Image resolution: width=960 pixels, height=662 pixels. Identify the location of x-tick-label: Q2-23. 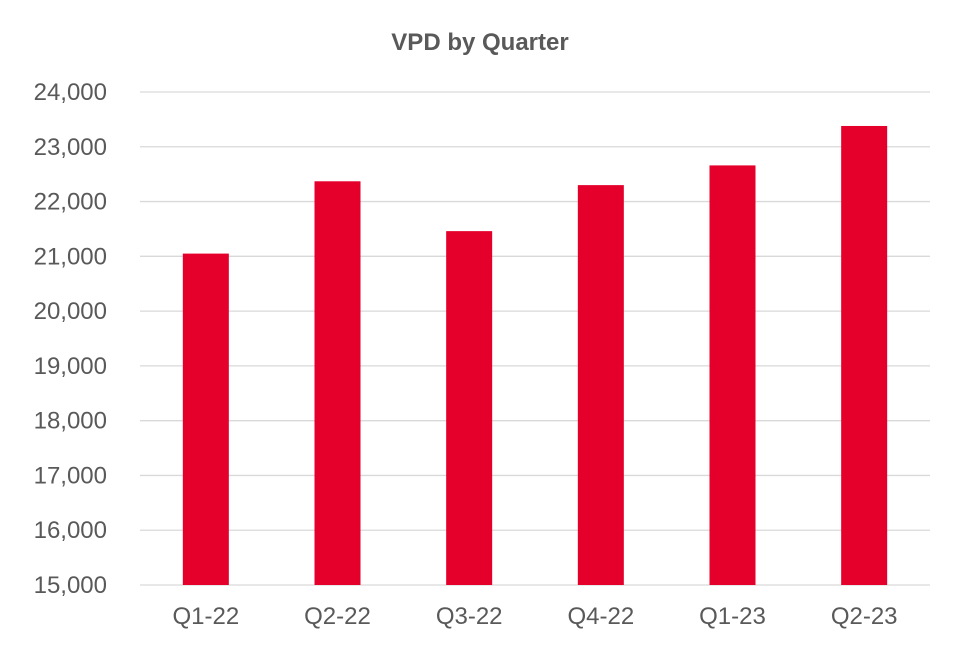
(864, 616).